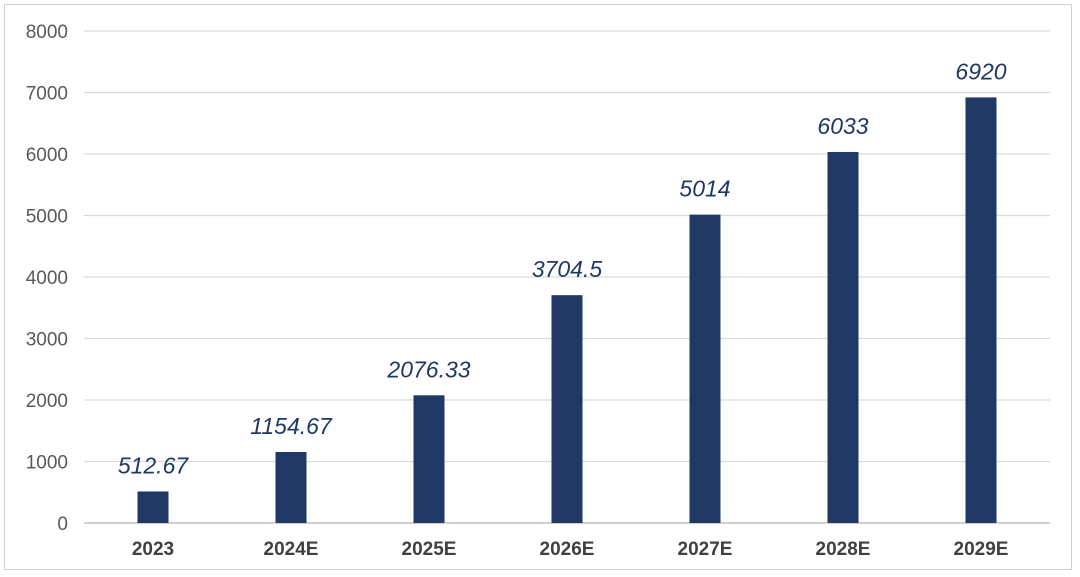 Image resolution: width=1080 pixels, height=577 pixels. I want to click on data-label: 512.67, so click(154, 465).